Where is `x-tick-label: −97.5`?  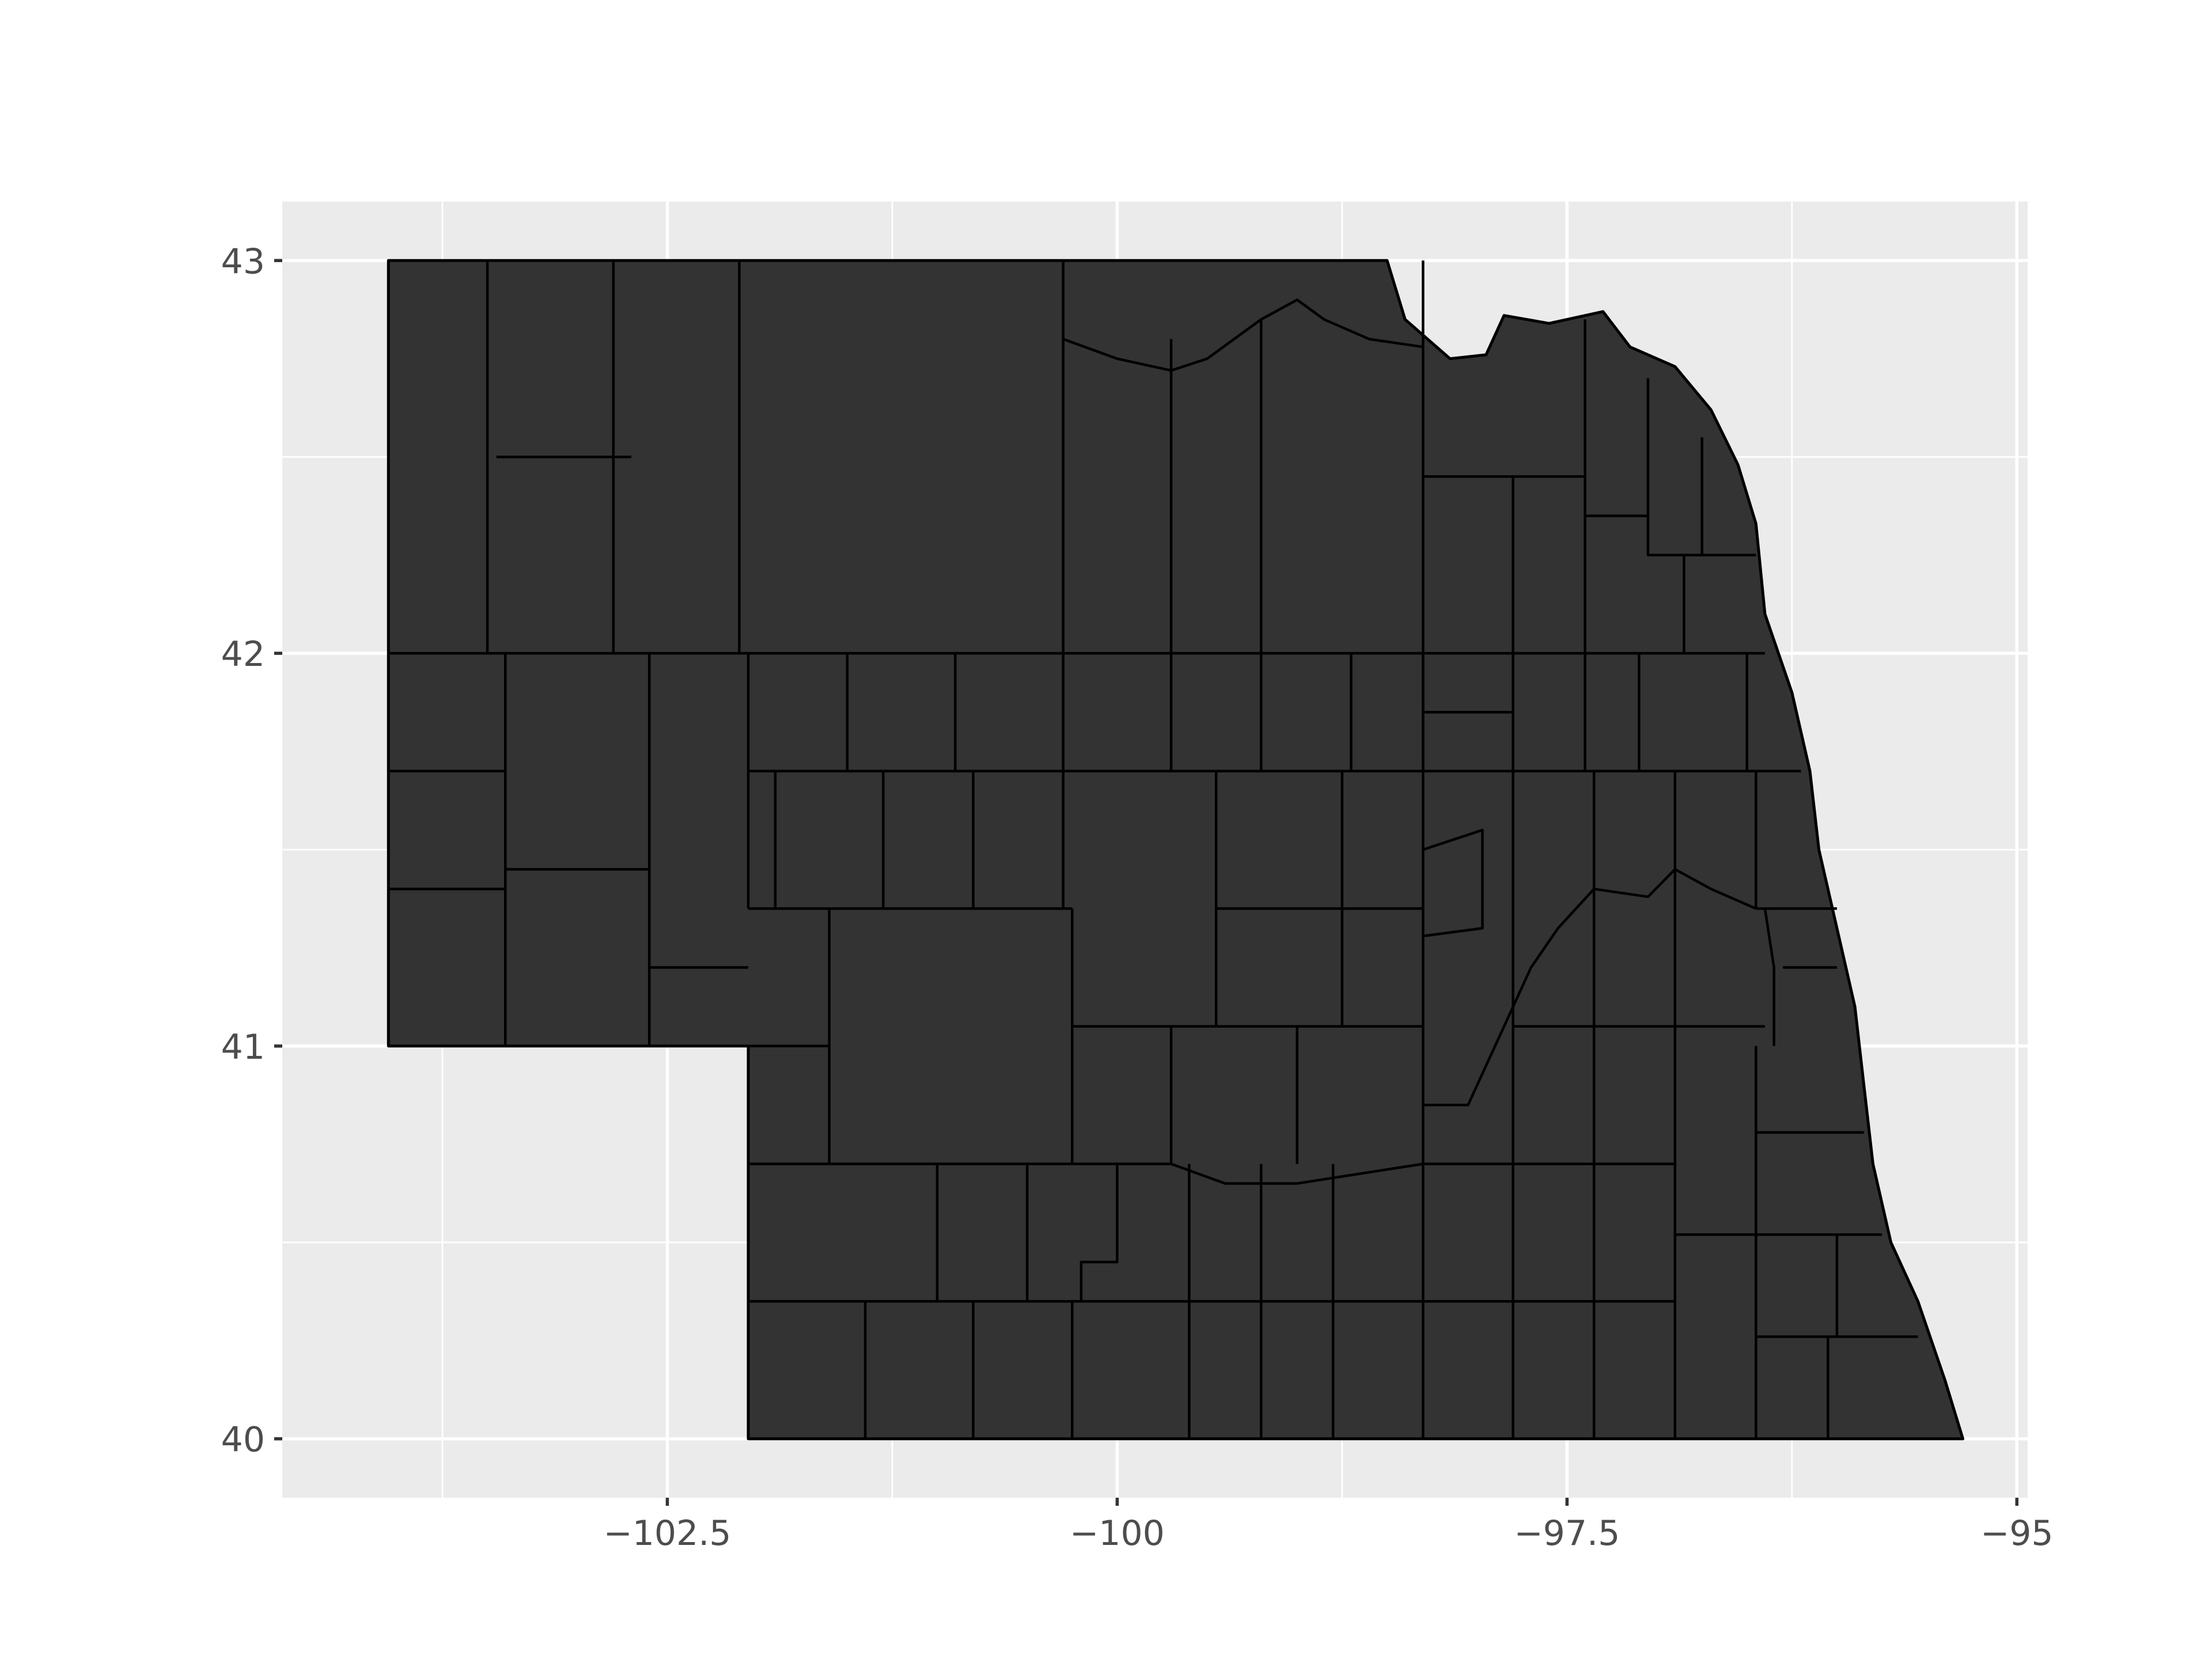
x-tick-label: −97.5 is located at coordinates (1567, 1533).